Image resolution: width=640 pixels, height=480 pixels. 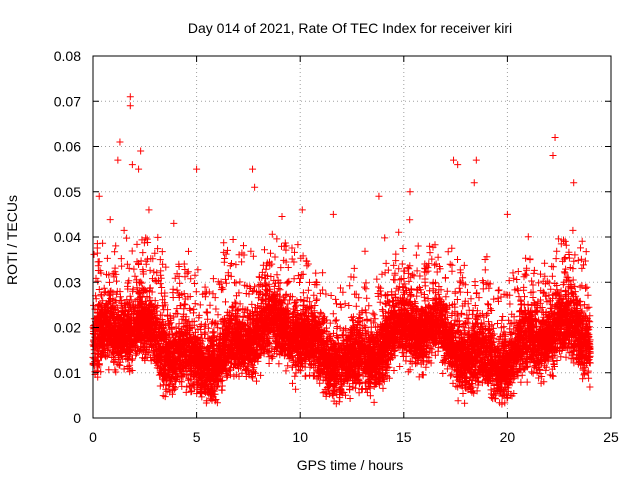 What do you see at coordinates (67, 282) in the screenshot?
I see `y-tick-label: 0.03` at bounding box center [67, 282].